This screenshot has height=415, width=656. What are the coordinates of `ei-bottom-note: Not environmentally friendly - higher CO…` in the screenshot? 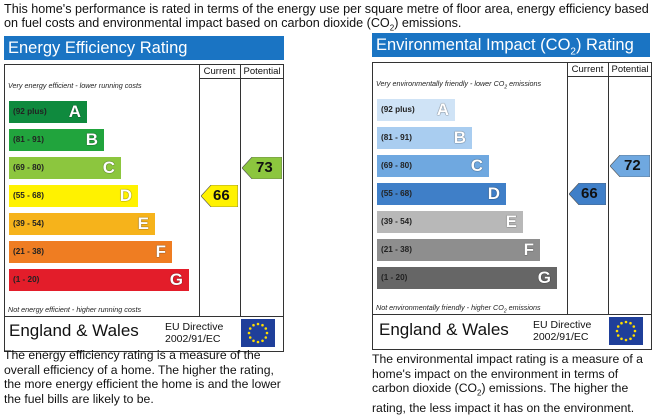 It's located at (458, 309).